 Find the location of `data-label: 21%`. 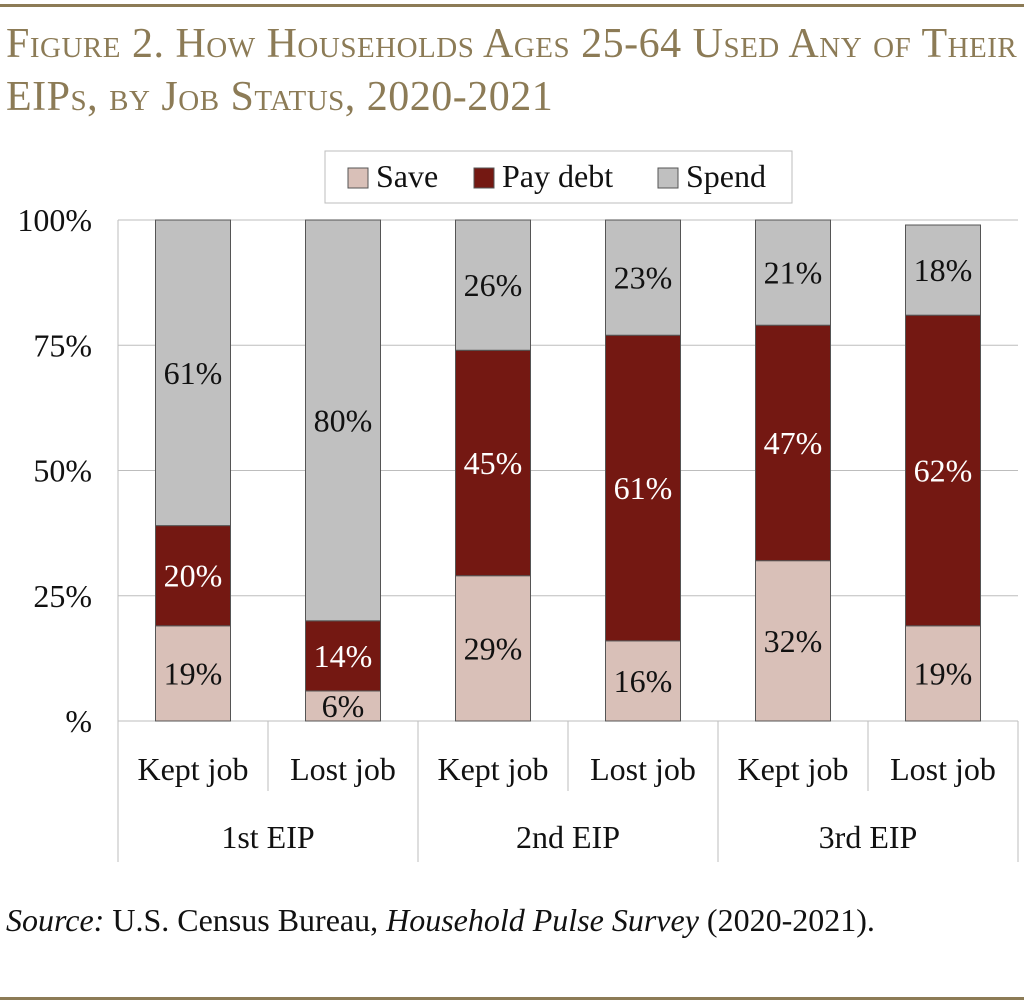

data-label: 21% is located at coordinates (793, 273).